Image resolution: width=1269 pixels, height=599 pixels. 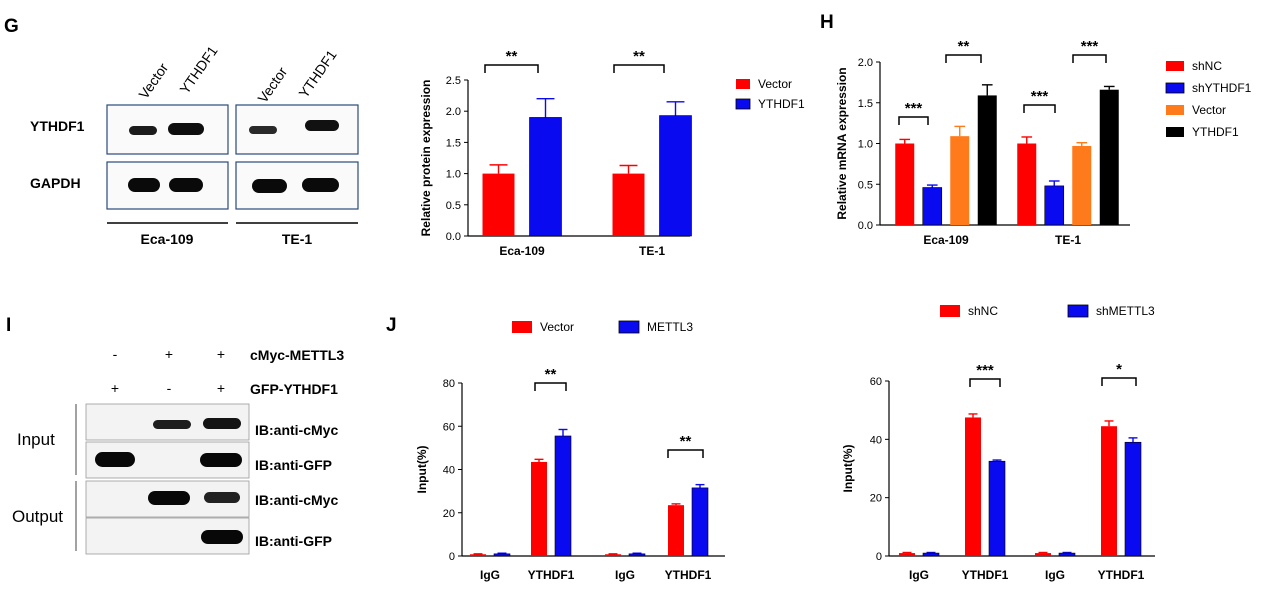 I want to click on y-tick-label: 0.0, so click(x=865, y=226).